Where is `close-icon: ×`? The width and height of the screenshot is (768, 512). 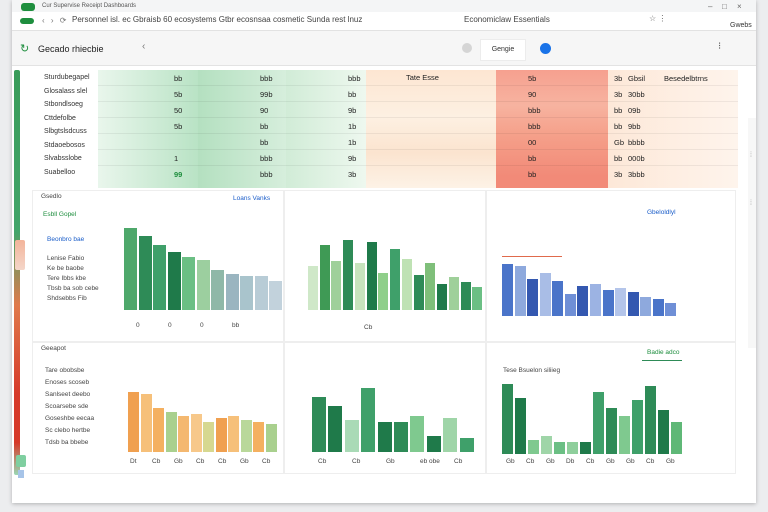
close-icon: × is located at coordinates (739, 6).